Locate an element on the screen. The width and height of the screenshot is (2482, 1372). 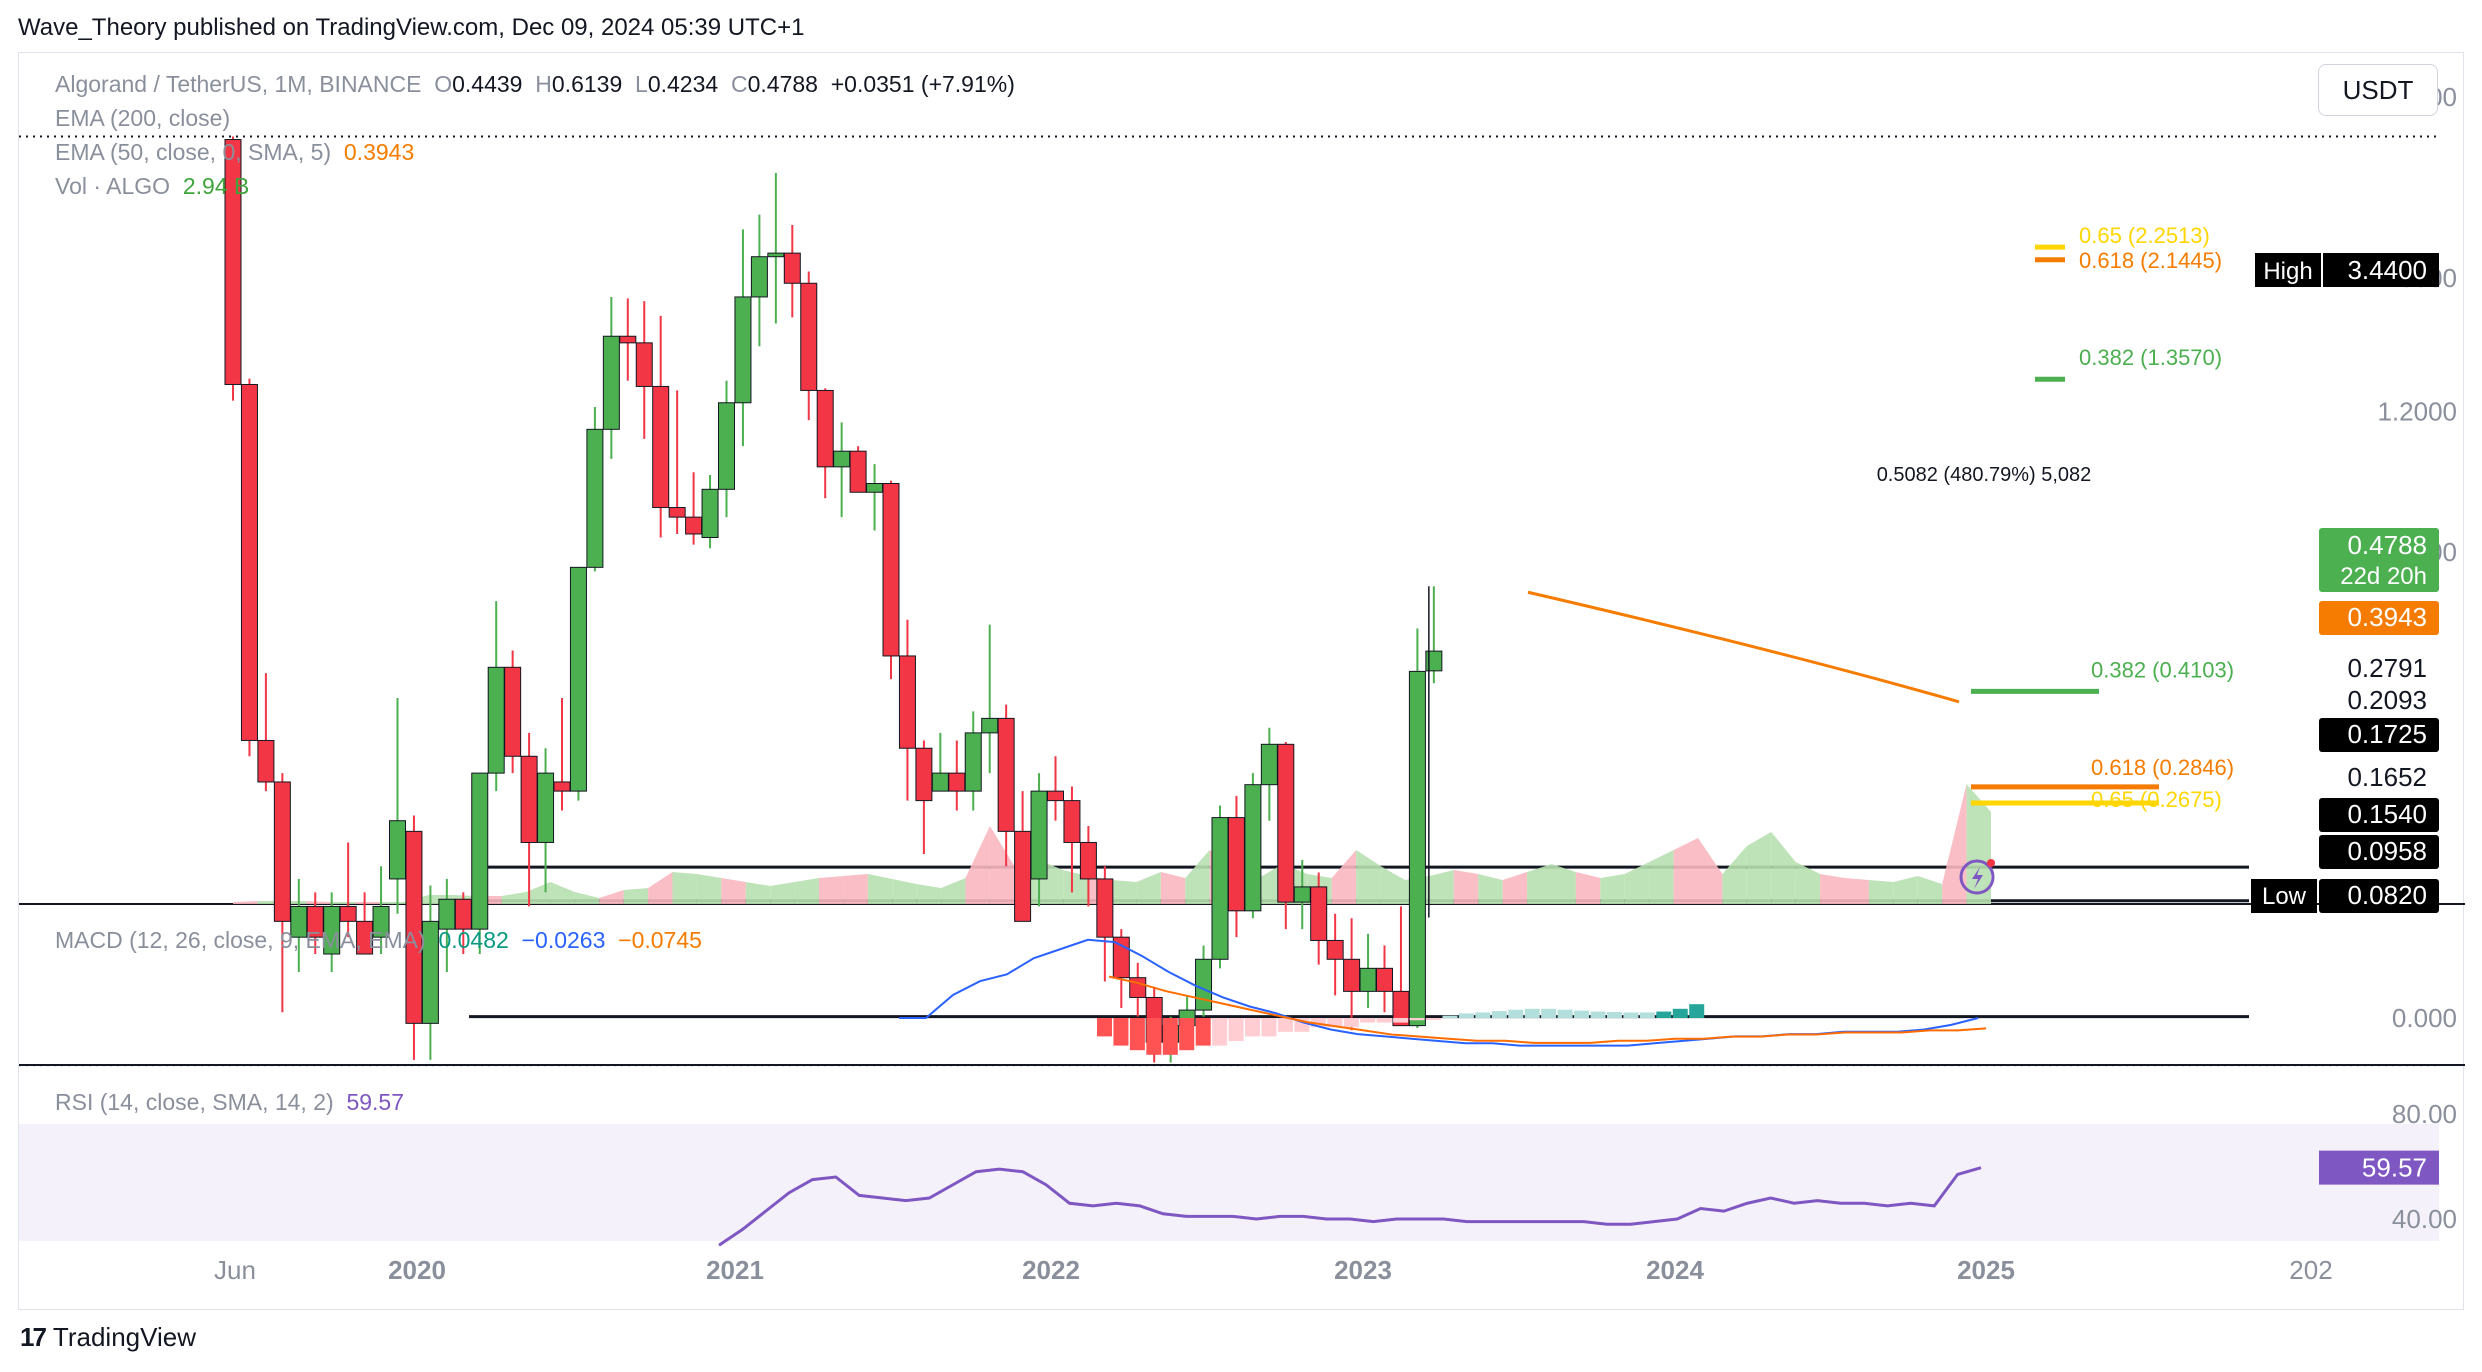
legend-ema50: EMA (50, close, 0, SMA, 5) 0.3943 is located at coordinates (234, 152).